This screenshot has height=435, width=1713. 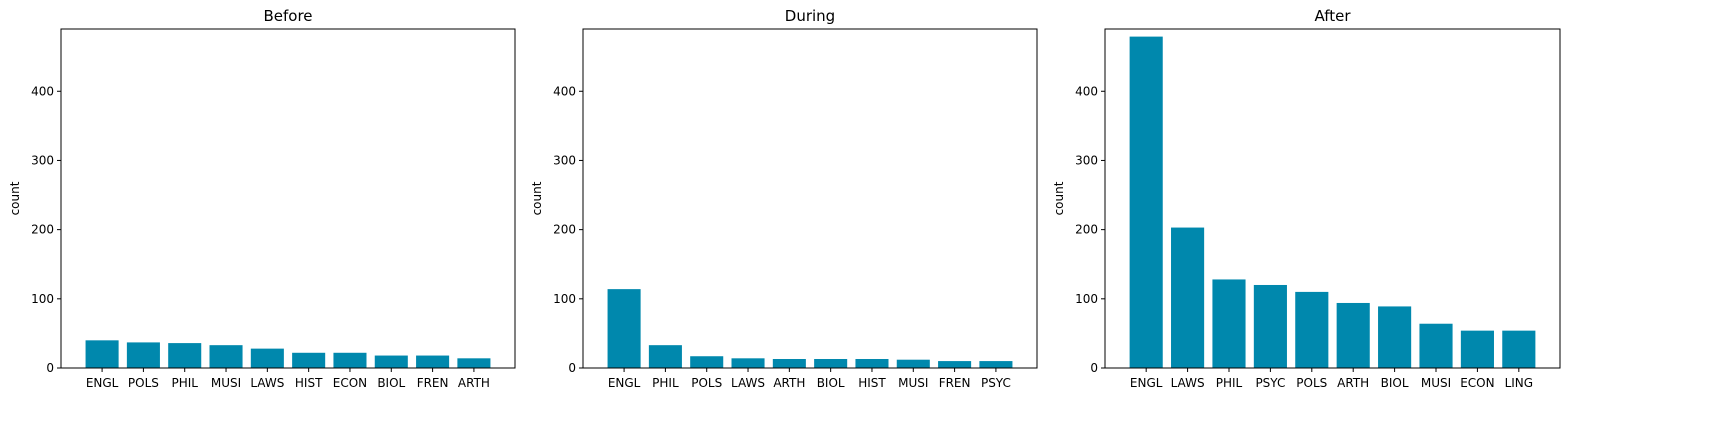 I want to click on chart-title: Before, so click(x=287, y=16).